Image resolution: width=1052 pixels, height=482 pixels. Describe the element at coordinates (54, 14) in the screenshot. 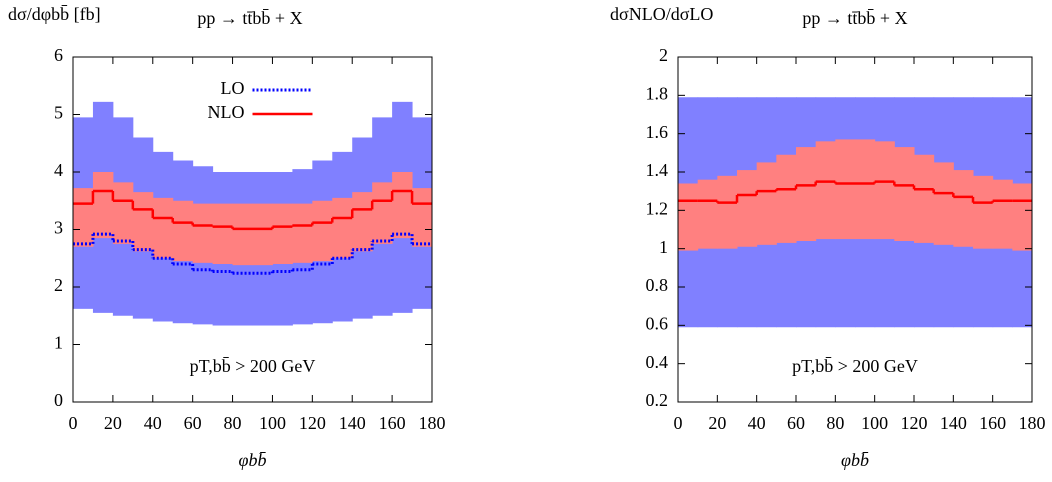

I see `y-axis-label: dσ/dφbb̄ [fb]` at that location.